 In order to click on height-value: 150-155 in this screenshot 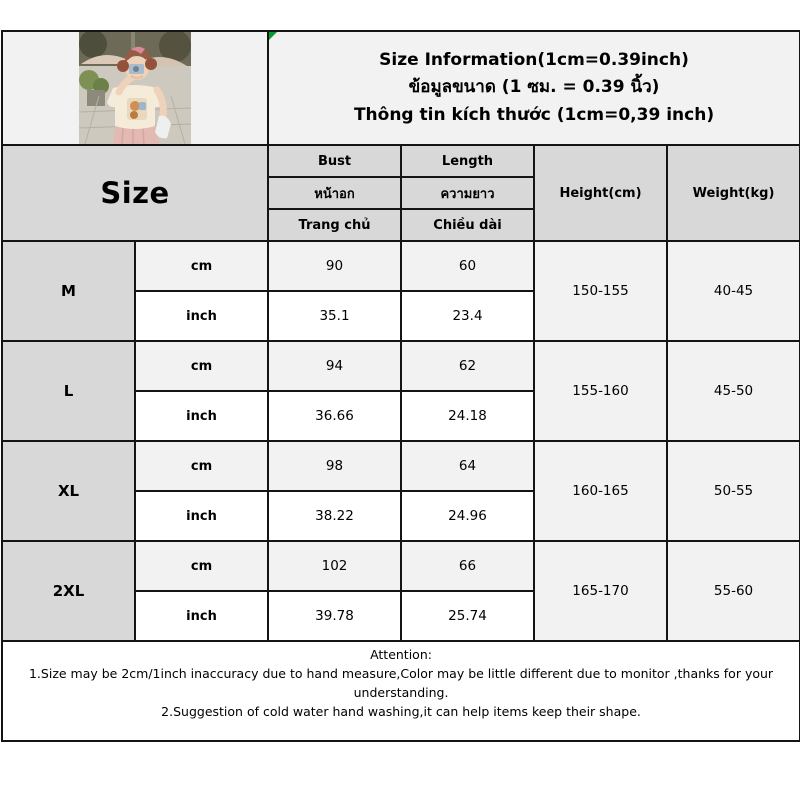, I will do `click(600, 291)`.